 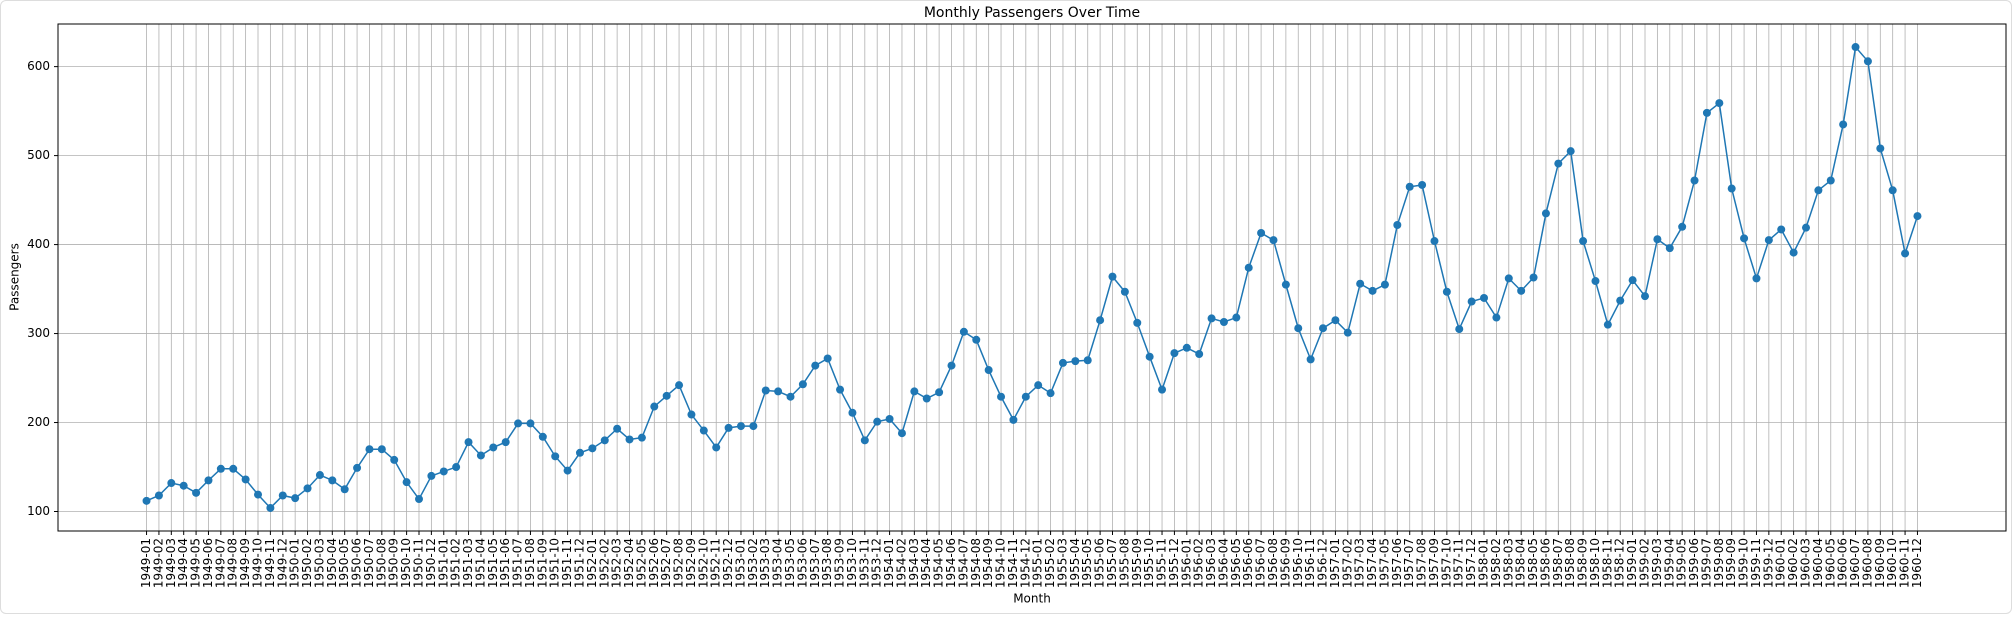 I want to click on x-tick-label: 1952-07, so click(x=666, y=563).